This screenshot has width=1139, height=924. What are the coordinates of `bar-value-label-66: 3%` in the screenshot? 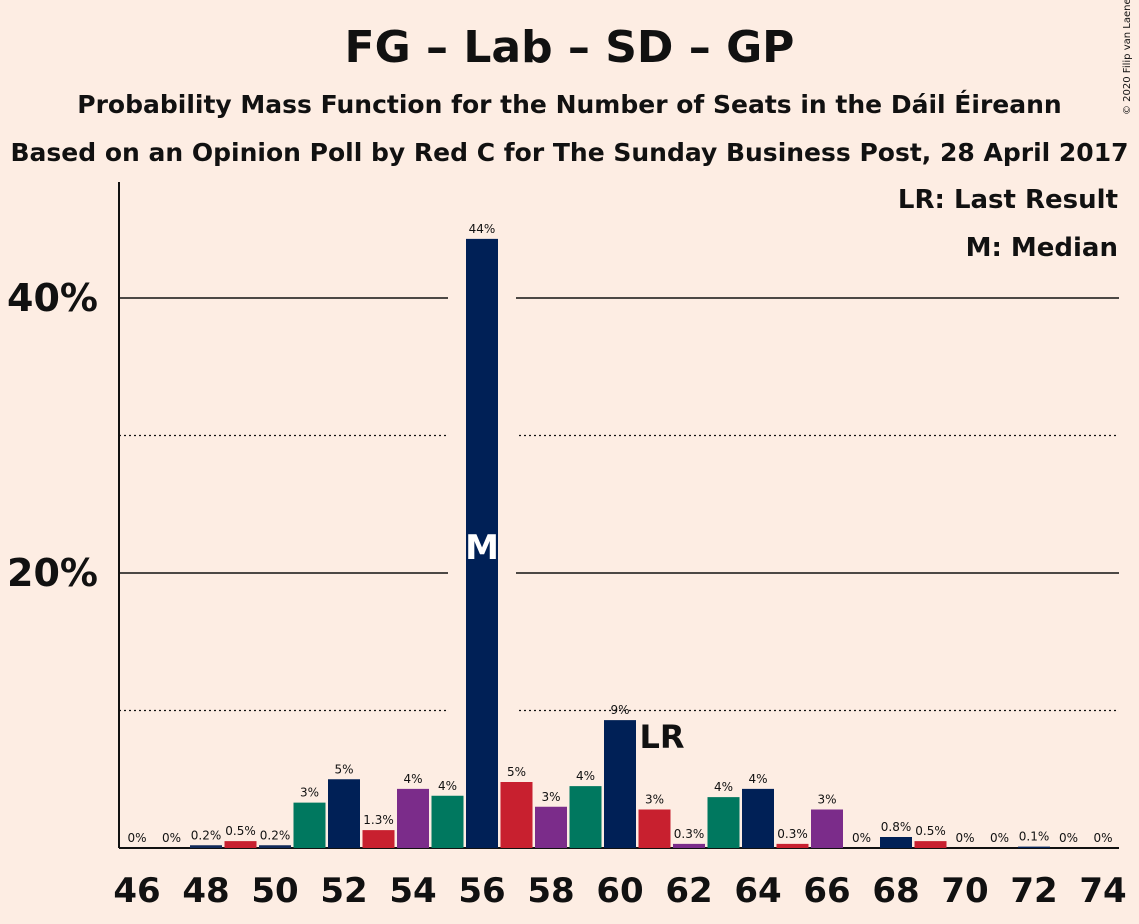 It's located at (826, 800).